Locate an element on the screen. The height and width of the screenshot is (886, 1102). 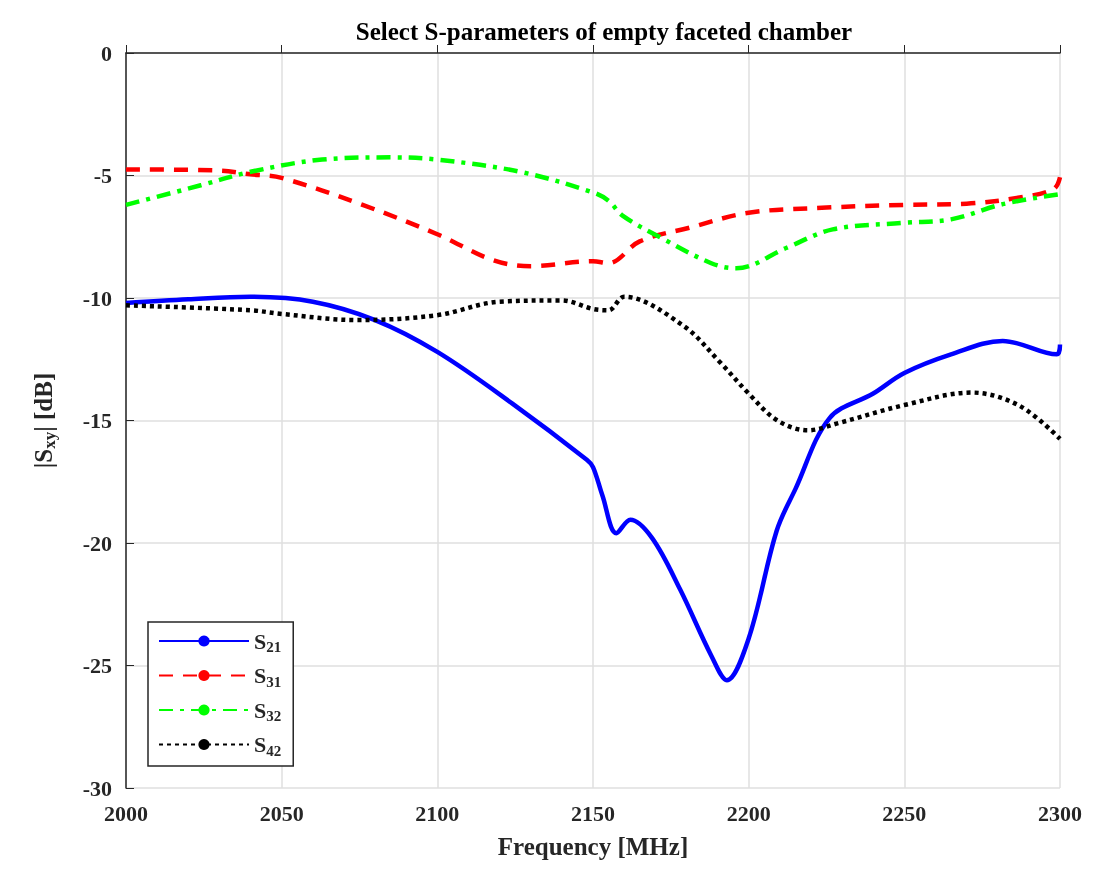
x-tick-label: 2250 is located at coordinates (904, 813).